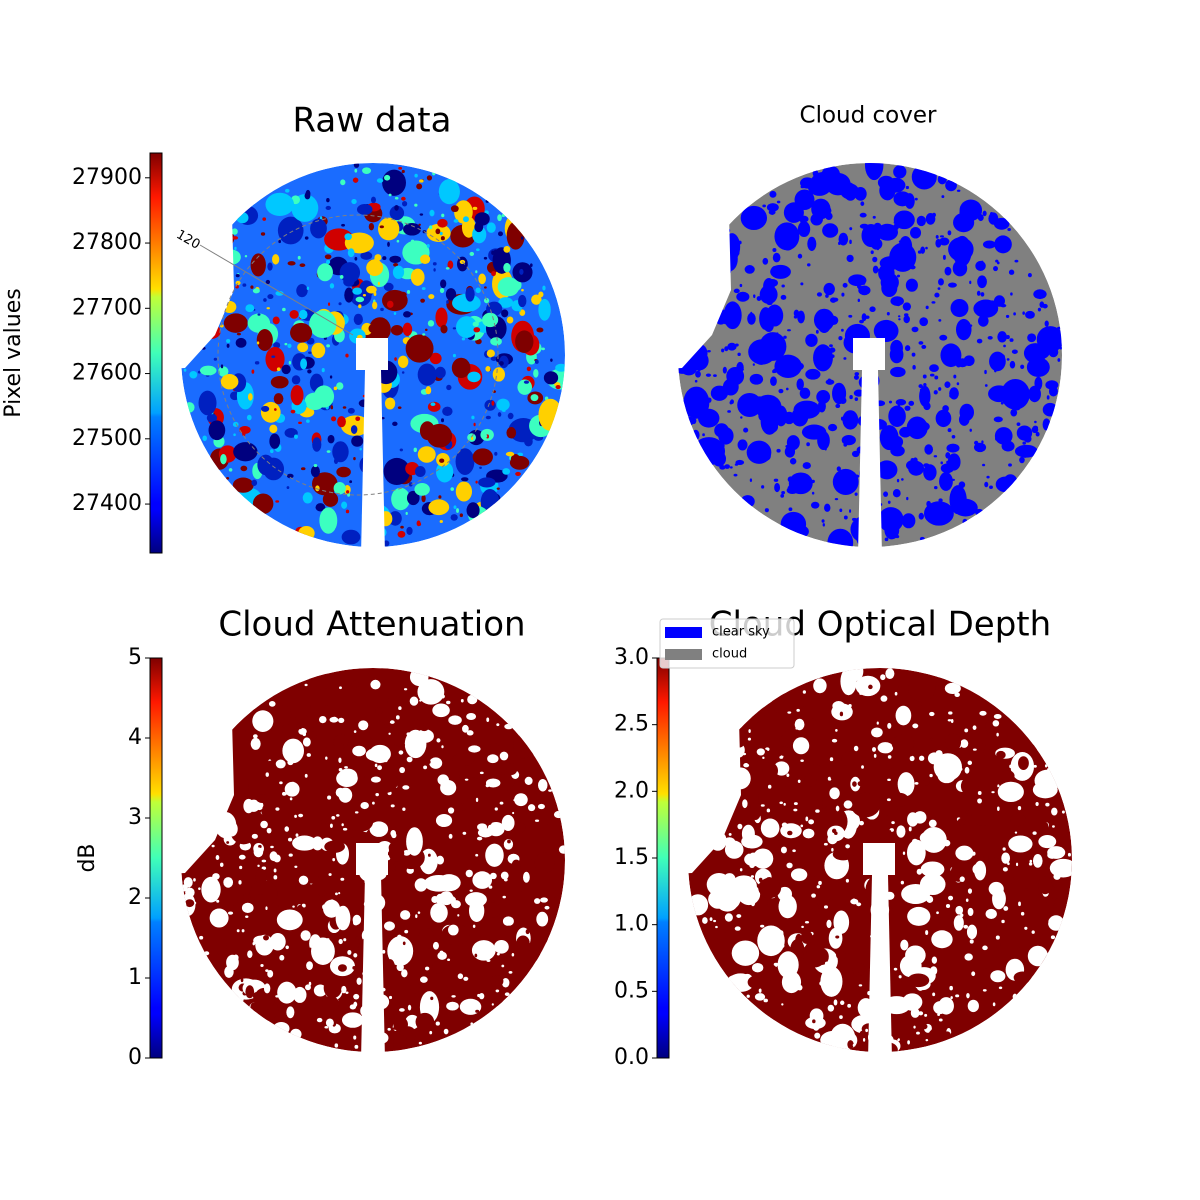  Describe the element at coordinates (631, 924) in the screenshot. I see `colorbar-tick-label: 1.0` at that location.